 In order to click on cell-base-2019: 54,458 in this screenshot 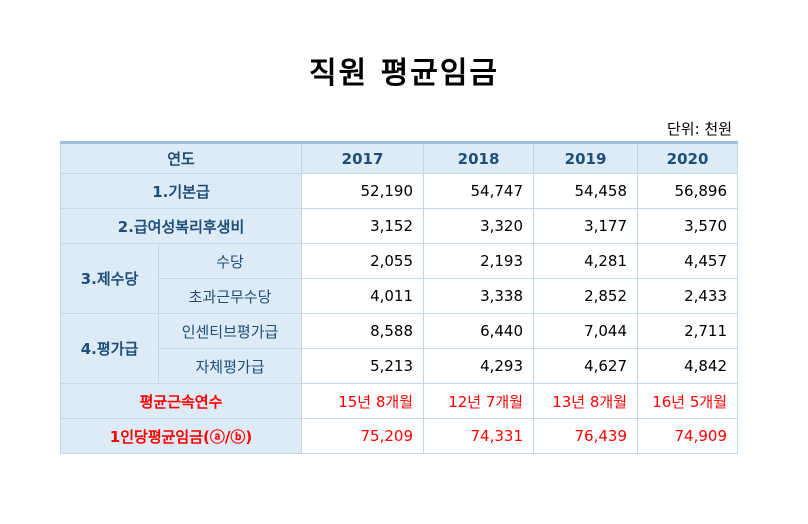, I will do `click(586, 191)`.